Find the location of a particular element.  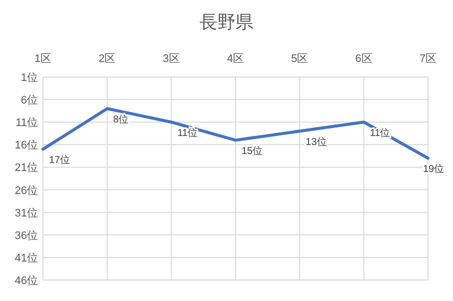

chart-title: 長野県 is located at coordinates (227, 22).